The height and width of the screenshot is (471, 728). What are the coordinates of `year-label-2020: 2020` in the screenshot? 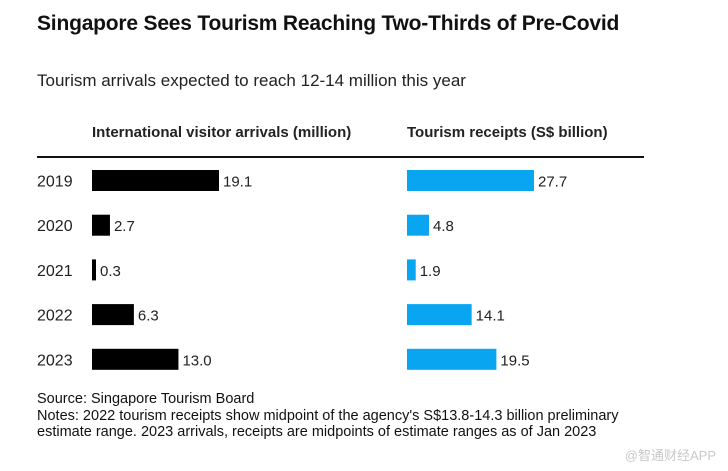 It's located at (55, 226).